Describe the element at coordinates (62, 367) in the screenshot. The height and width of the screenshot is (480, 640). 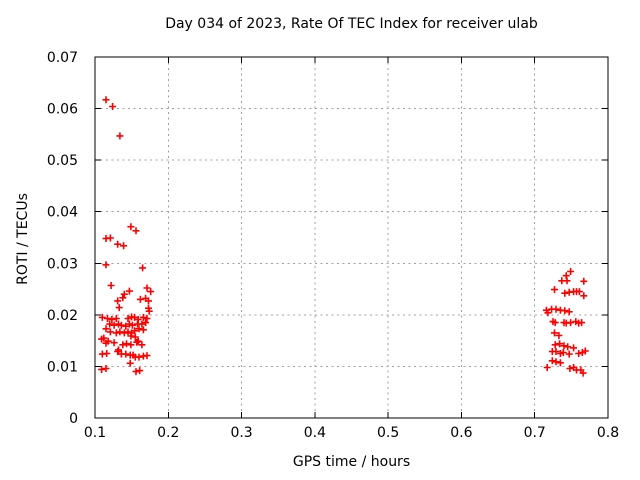
I see `svg-text: 0.01` at that location.